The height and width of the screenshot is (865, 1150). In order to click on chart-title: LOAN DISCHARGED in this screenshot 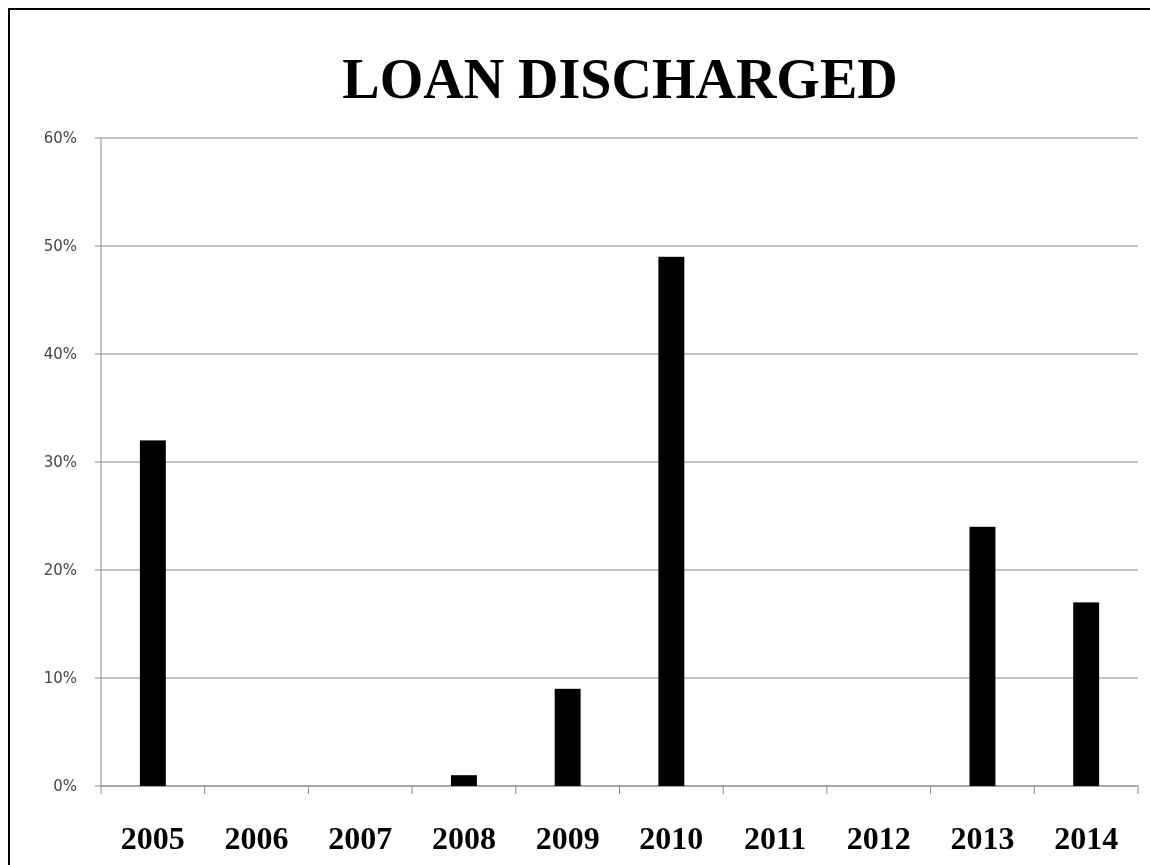, I will do `click(620, 79)`.